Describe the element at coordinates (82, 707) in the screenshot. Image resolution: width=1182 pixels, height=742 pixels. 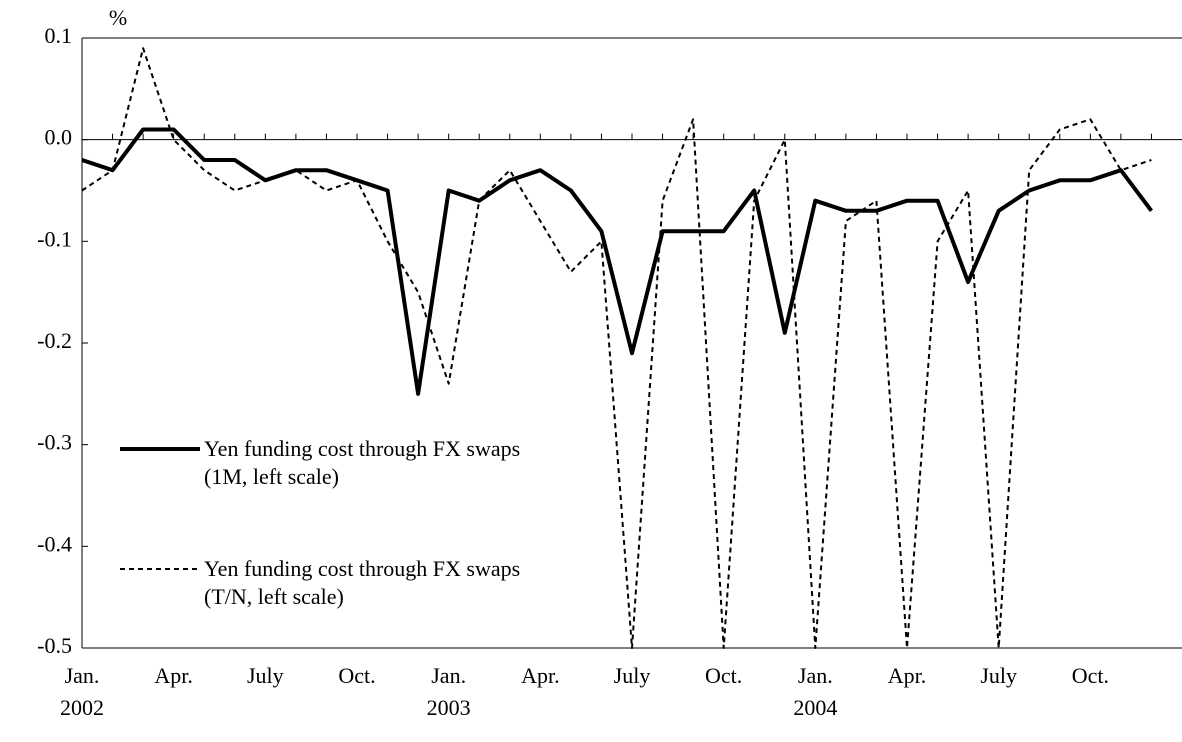
I see `year-label: 2002` at that location.